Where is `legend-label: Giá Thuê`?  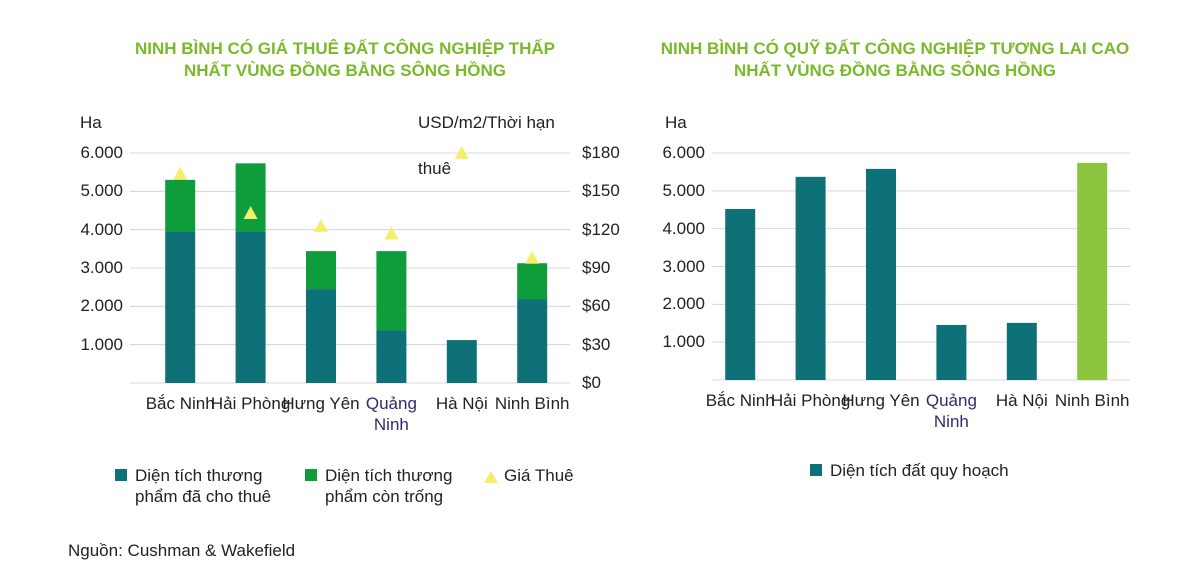
legend-label: Giá Thuê is located at coordinates (539, 475).